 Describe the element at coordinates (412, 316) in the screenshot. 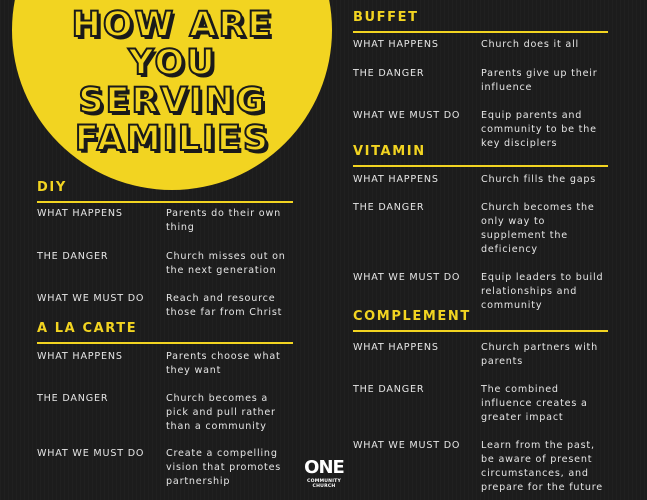

I see `section-heading: COMPLEMENT` at that location.